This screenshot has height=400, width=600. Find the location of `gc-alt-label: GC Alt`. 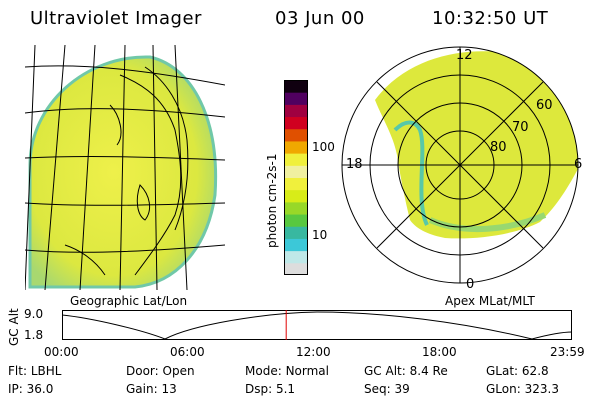

gc-alt-label: GC Alt is located at coordinates (14, 327).